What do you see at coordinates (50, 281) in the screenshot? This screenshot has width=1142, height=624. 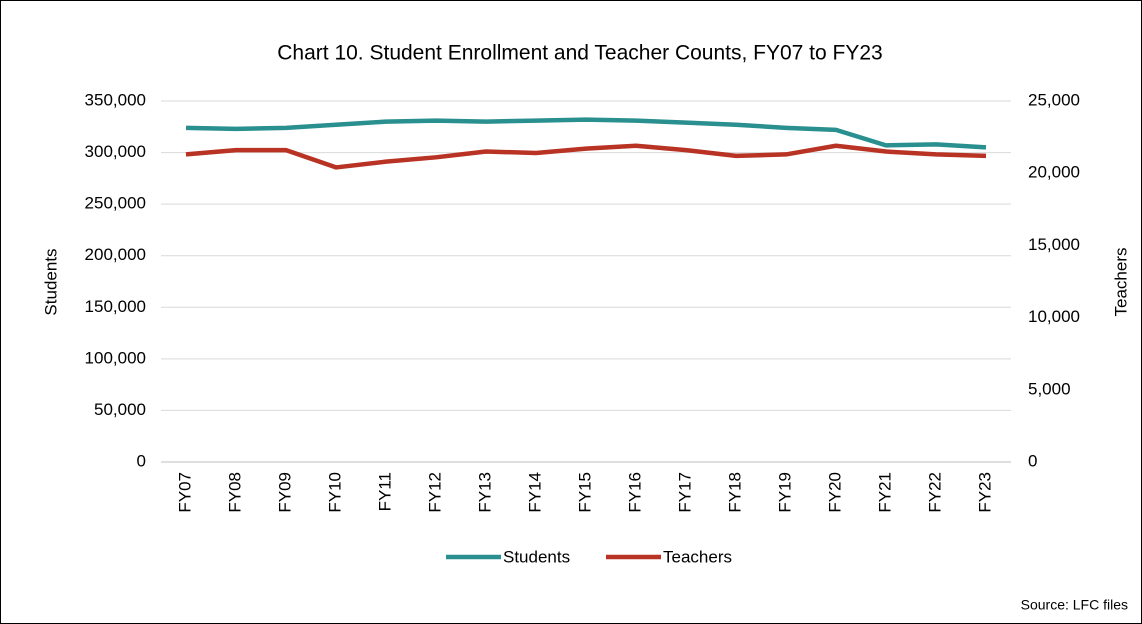 I see `y-axis-label: Students` at bounding box center [50, 281].